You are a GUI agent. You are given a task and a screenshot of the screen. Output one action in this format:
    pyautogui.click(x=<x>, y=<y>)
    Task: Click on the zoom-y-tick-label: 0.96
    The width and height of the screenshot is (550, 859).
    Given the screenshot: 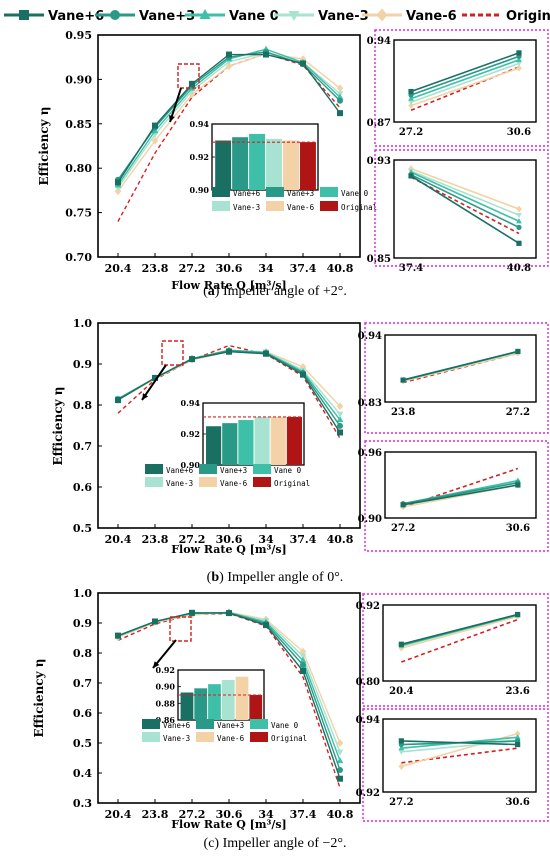 What is the action you would take?
    pyautogui.click(x=370, y=453)
    